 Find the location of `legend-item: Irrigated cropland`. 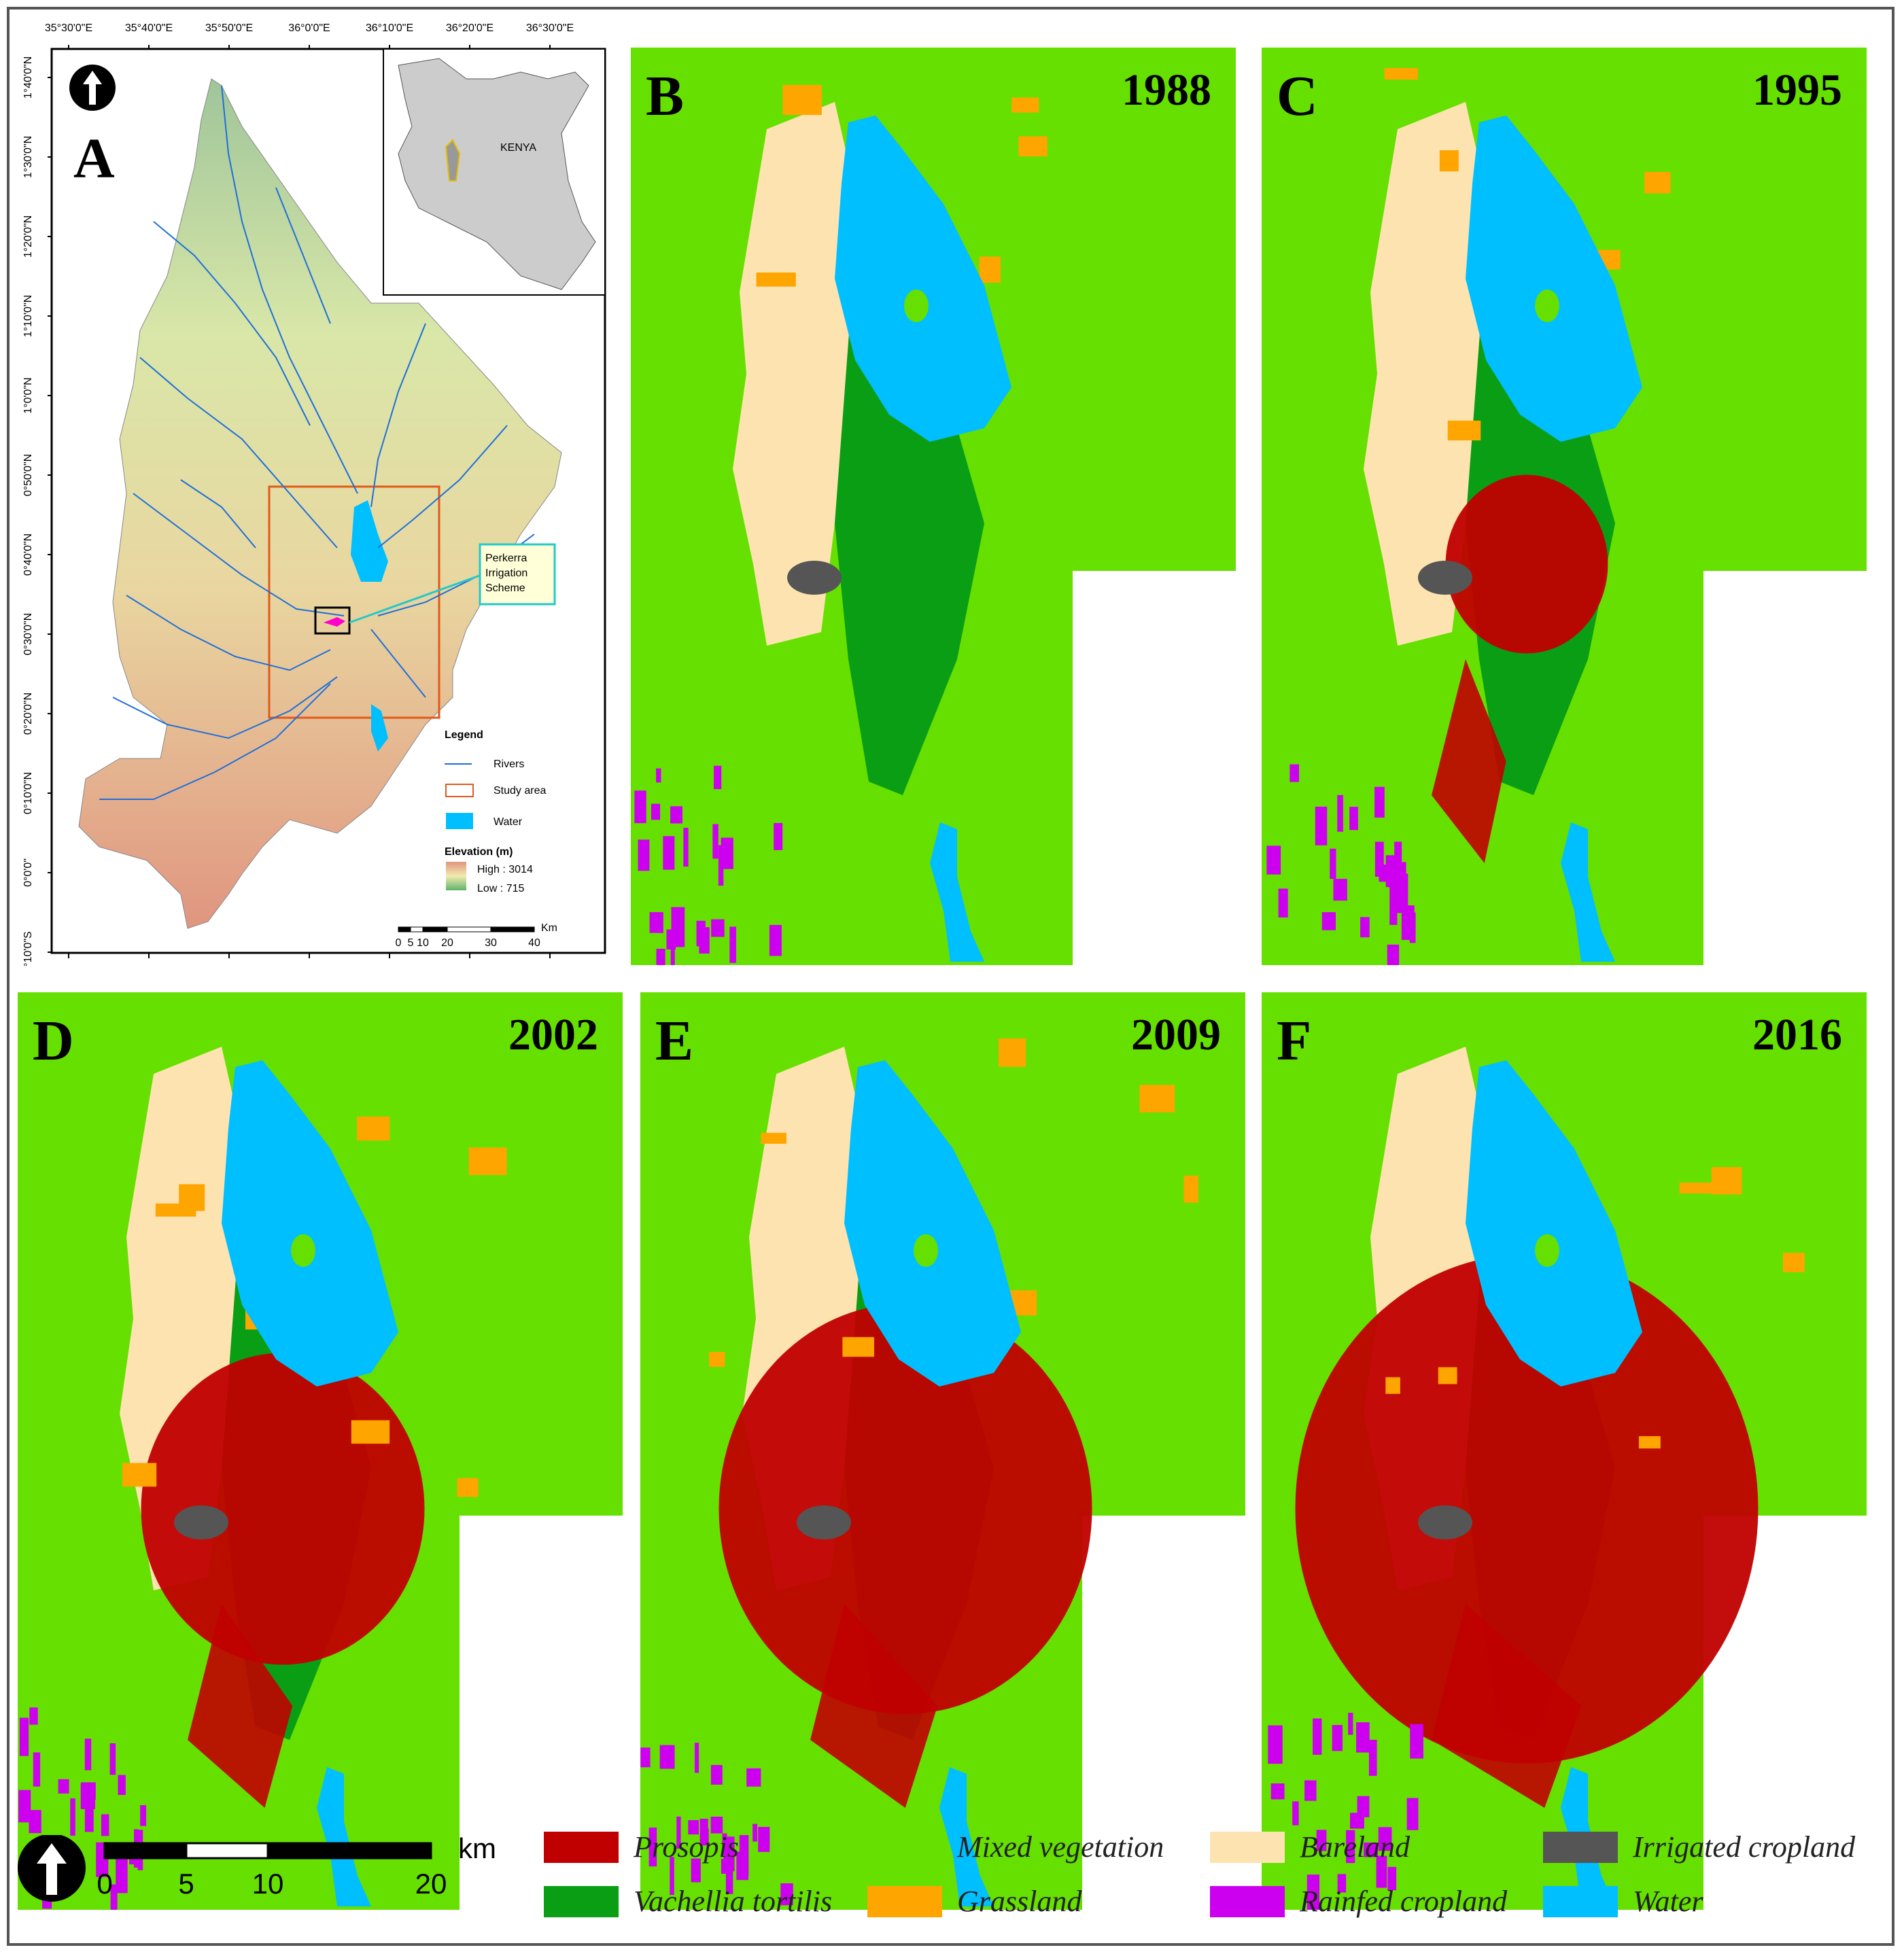

legend-item: Irrigated cropland is located at coordinates (1699, 1847).